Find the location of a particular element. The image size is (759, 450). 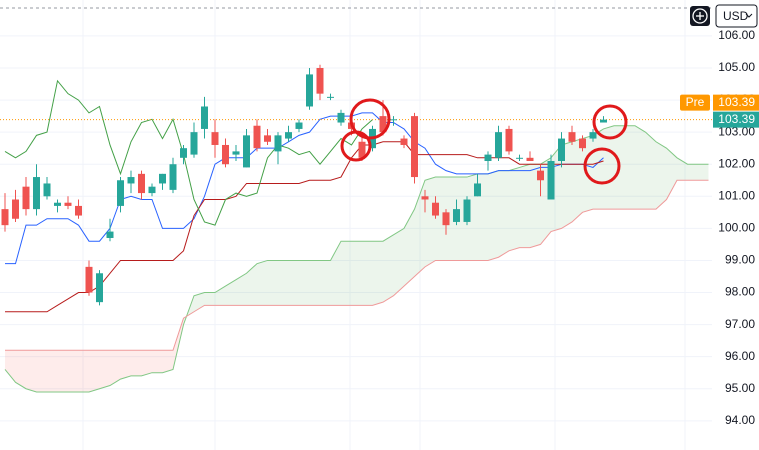

y-tick-label: 96.00 is located at coordinates (740, 356).